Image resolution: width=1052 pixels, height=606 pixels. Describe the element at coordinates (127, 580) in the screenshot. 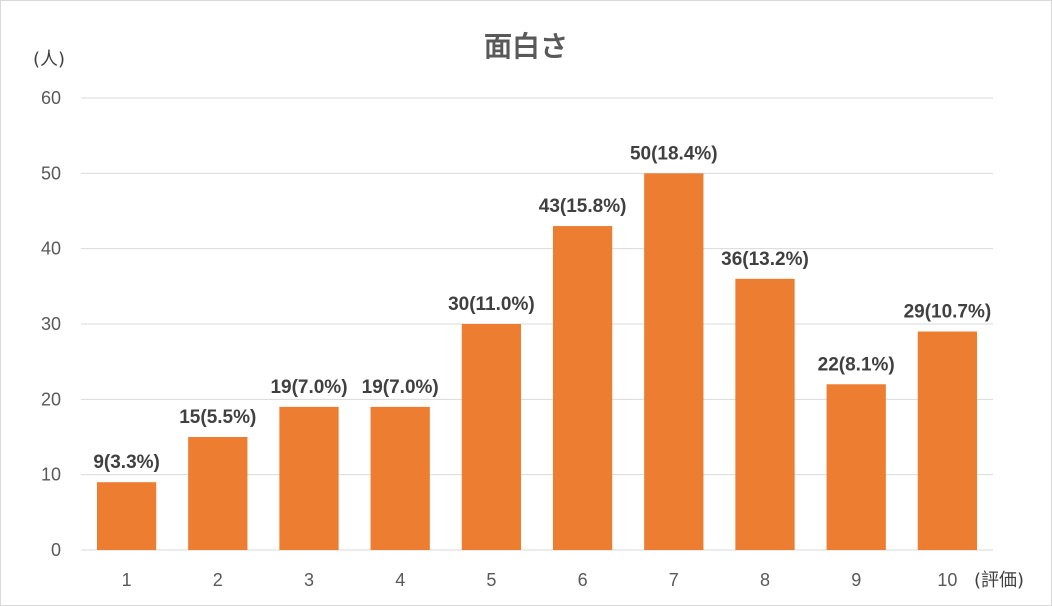

I see `x-tick-label: 1` at that location.